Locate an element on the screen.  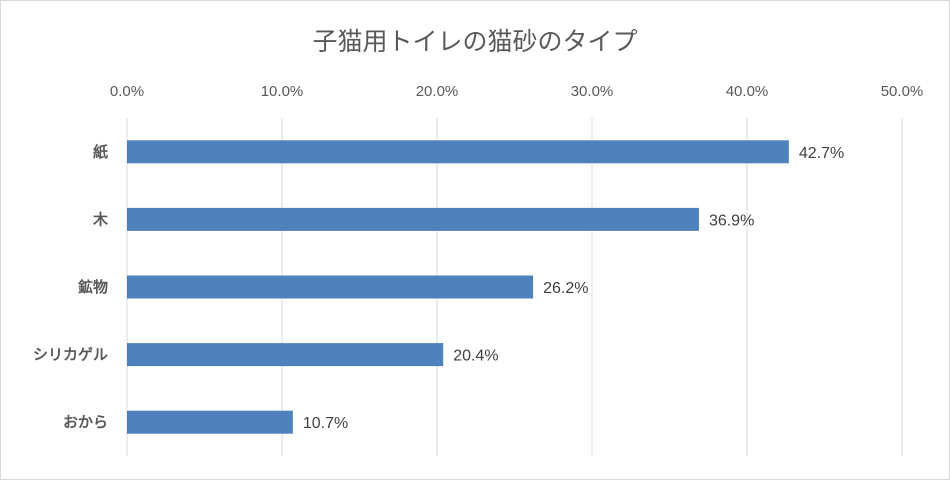
x-tick-label: 0.0% is located at coordinates (127, 91).